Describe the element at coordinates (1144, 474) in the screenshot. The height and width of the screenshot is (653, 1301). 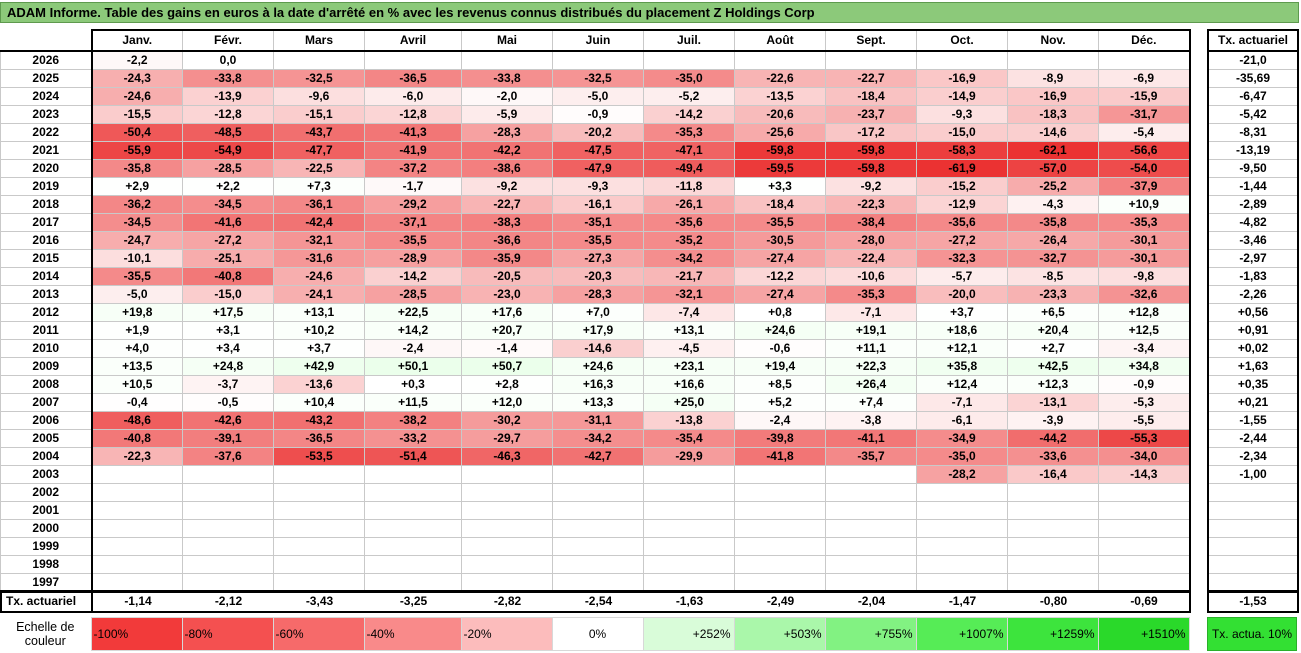
I see `gain-cell: -14,3` at that location.